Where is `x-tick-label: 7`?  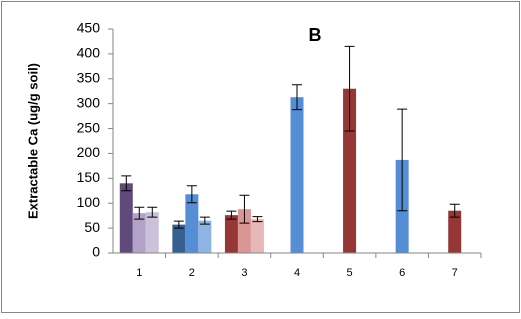
x-tick-label: 7 is located at coordinates (455, 273).